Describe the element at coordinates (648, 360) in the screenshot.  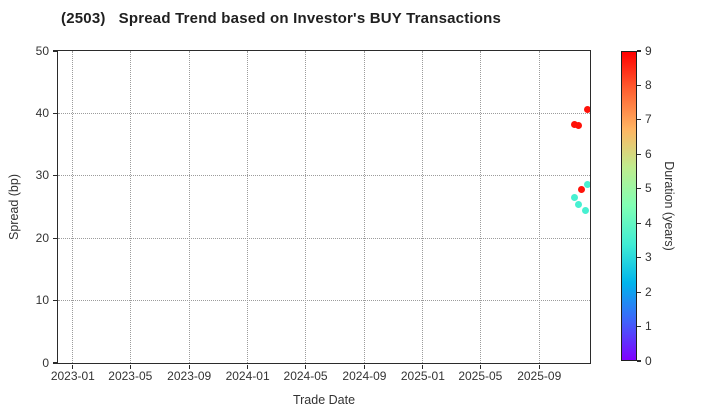
I see `colorbar-tick-label: 0` at that location.